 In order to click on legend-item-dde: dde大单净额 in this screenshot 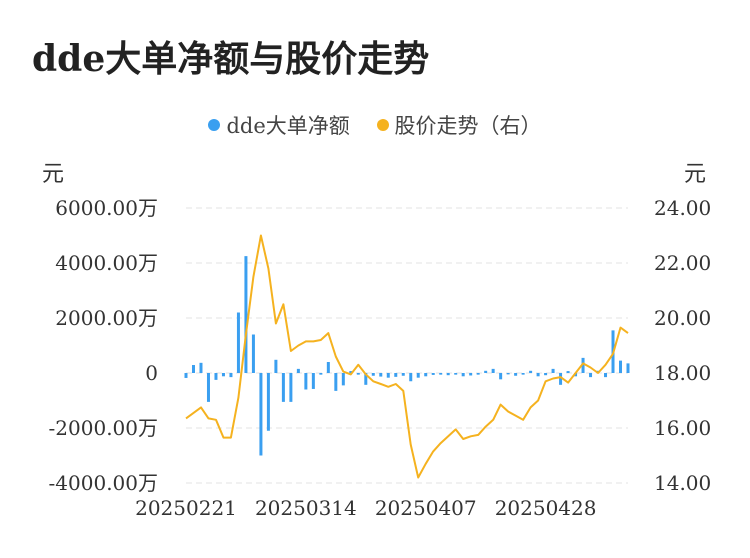, I will do `click(279, 125)`.